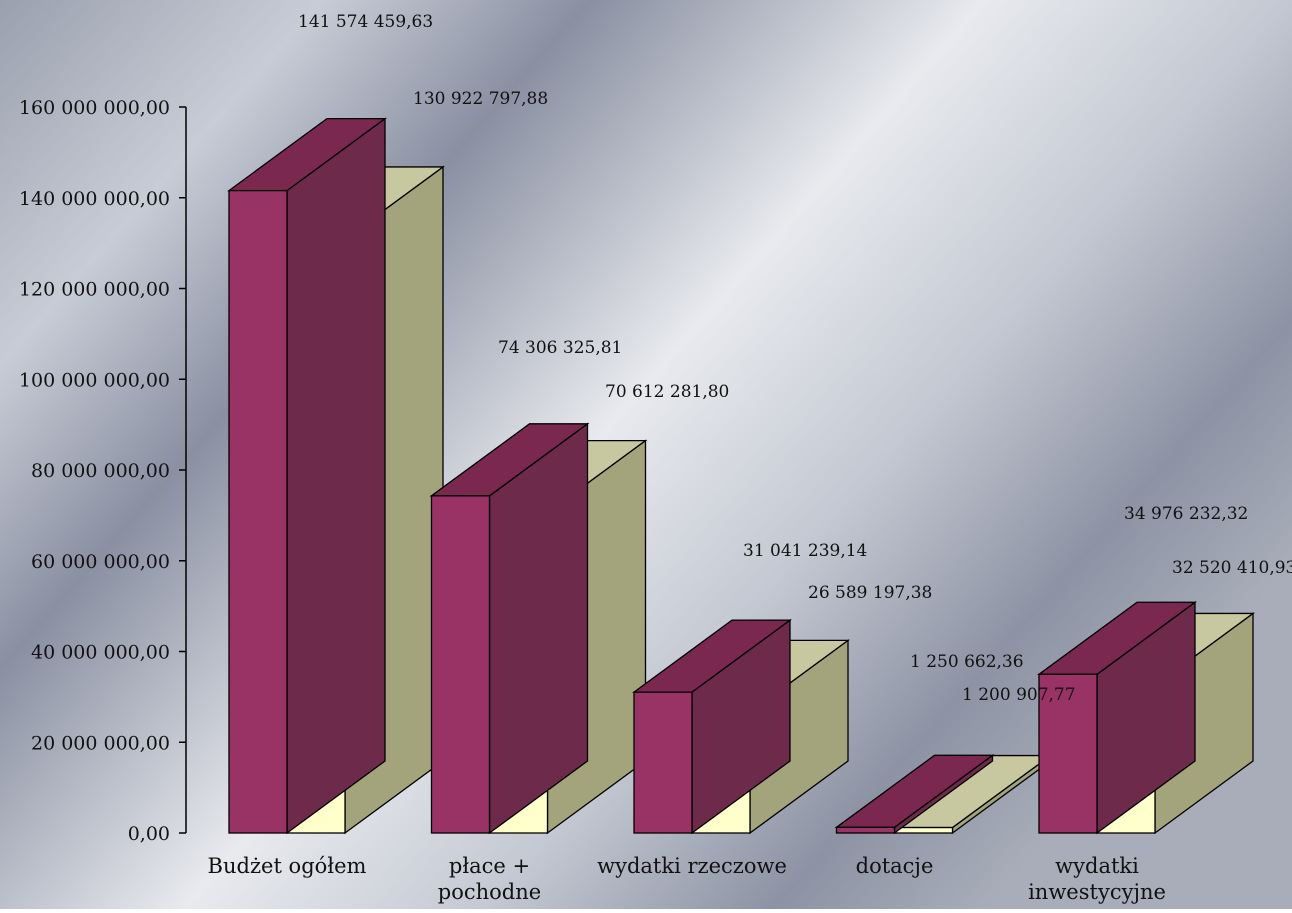  Describe the element at coordinates (480, 99) in the screenshot. I see `data-label: 130 922 797,88` at that location.